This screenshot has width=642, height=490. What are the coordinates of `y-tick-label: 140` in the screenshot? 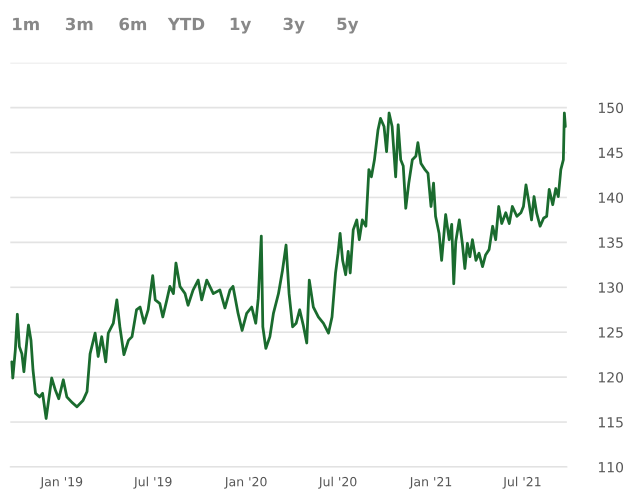 It's located at (611, 197).